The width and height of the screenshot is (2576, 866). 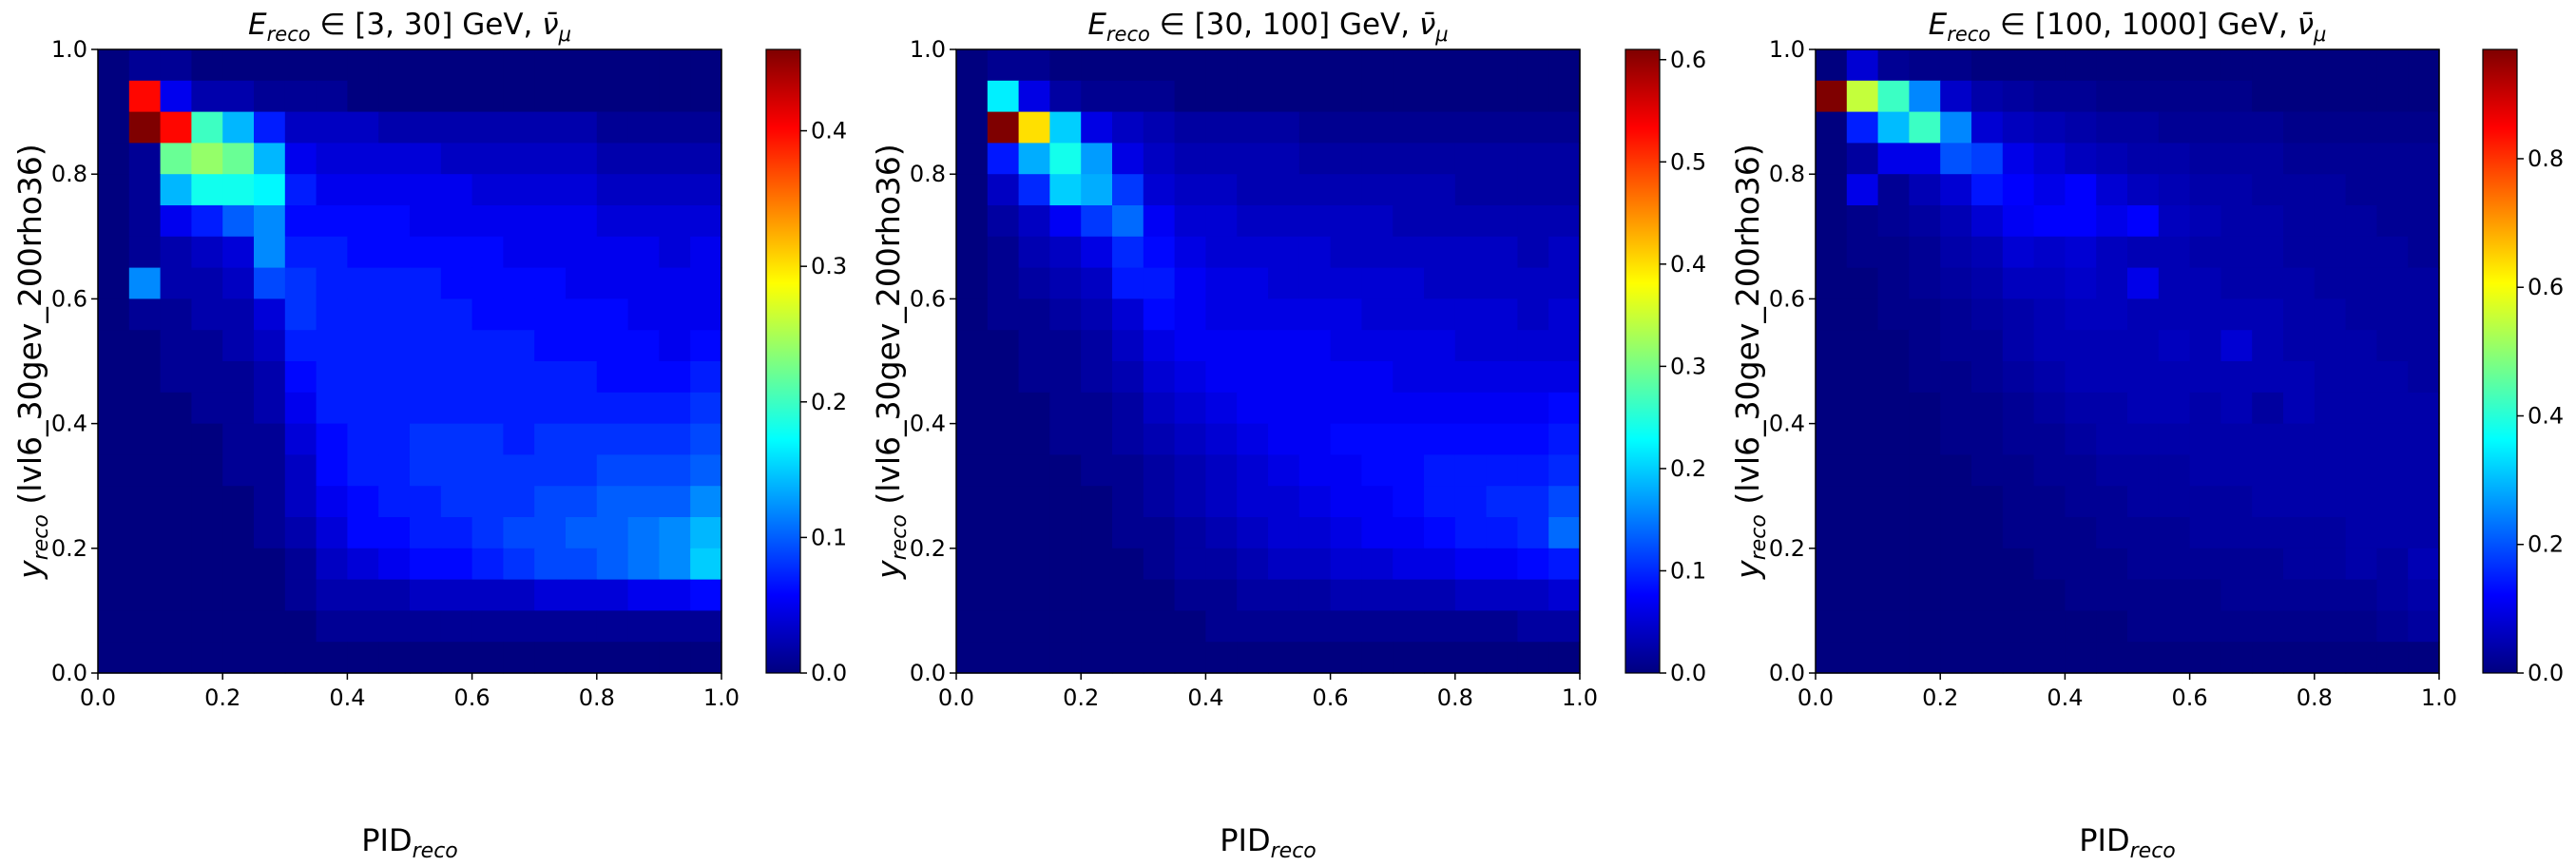 What do you see at coordinates (1787, 548) in the screenshot?
I see `y-tick-label: 0.2` at bounding box center [1787, 548].